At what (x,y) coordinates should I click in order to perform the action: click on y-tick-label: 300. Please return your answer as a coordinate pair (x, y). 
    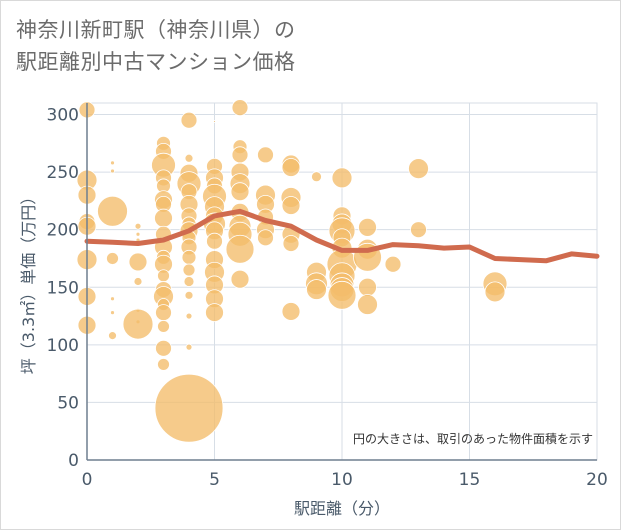
    Looking at the image, I should click on (63, 116).